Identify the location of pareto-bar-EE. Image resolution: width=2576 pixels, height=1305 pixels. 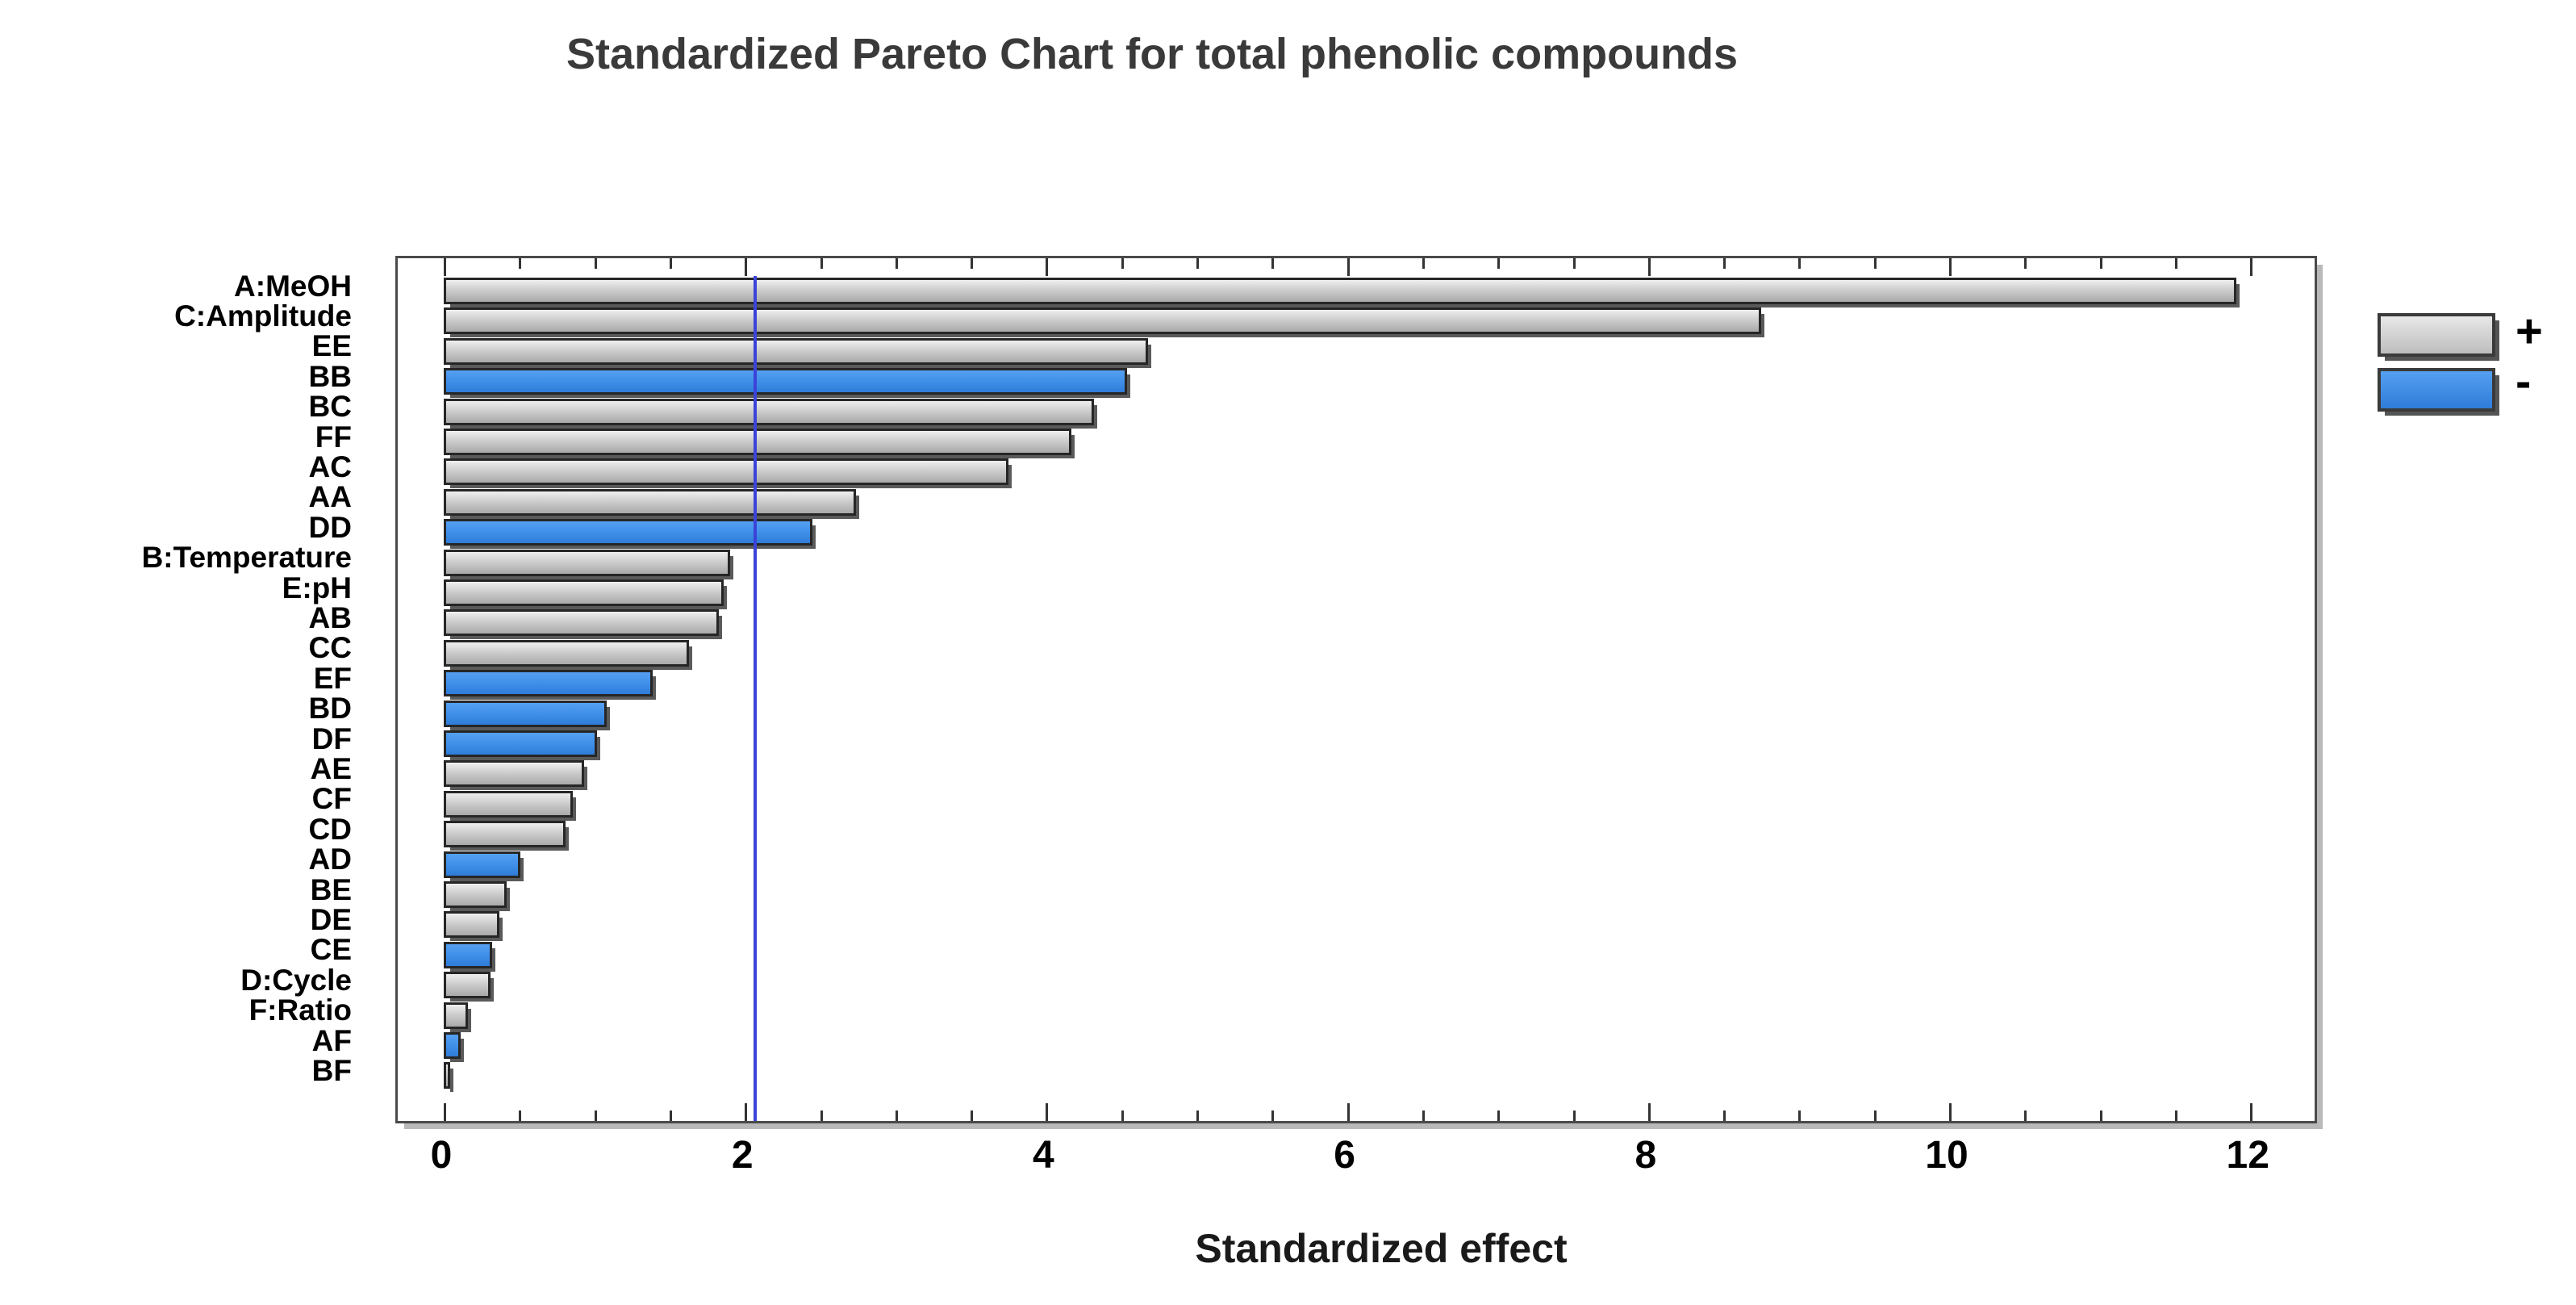
(797, 351).